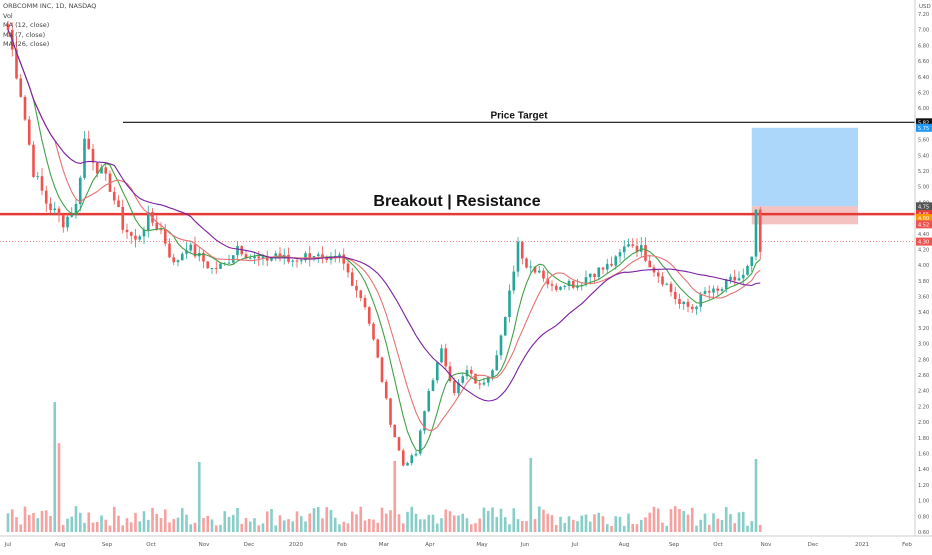 The width and height of the screenshot is (932, 555). Describe the element at coordinates (8, 15) in the screenshot. I see `legend-volume: Vol` at that location.